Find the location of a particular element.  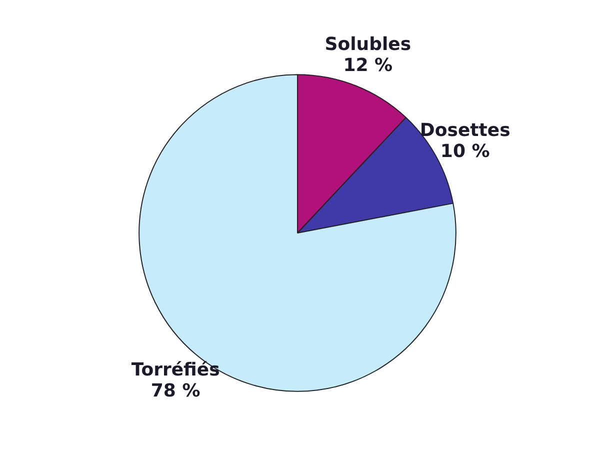

data-label: 12 % is located at coordinates (368, 65).